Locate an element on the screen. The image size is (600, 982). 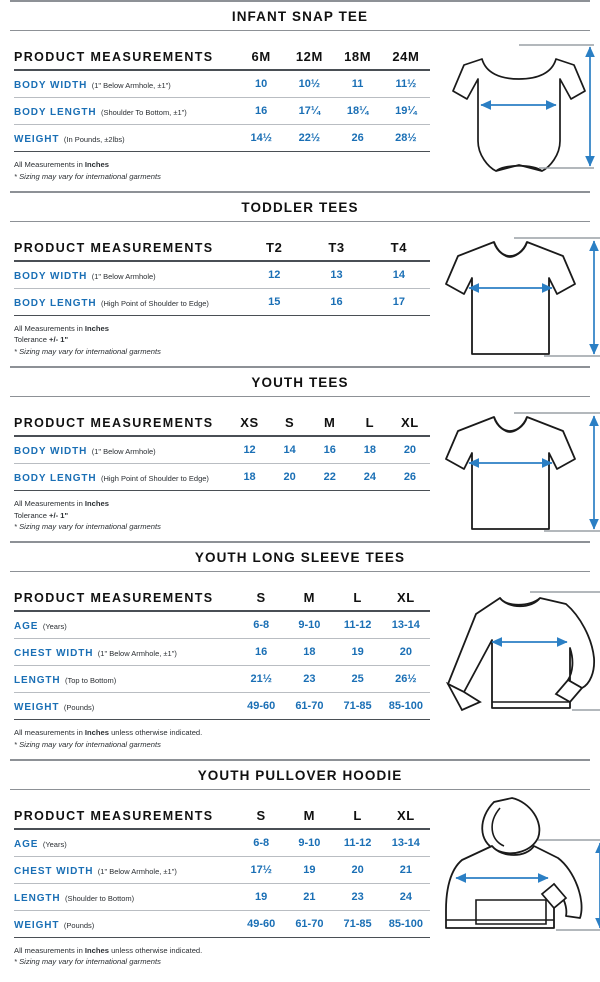
footnote-text: All Measurements in is located at coordinates (49, 328).